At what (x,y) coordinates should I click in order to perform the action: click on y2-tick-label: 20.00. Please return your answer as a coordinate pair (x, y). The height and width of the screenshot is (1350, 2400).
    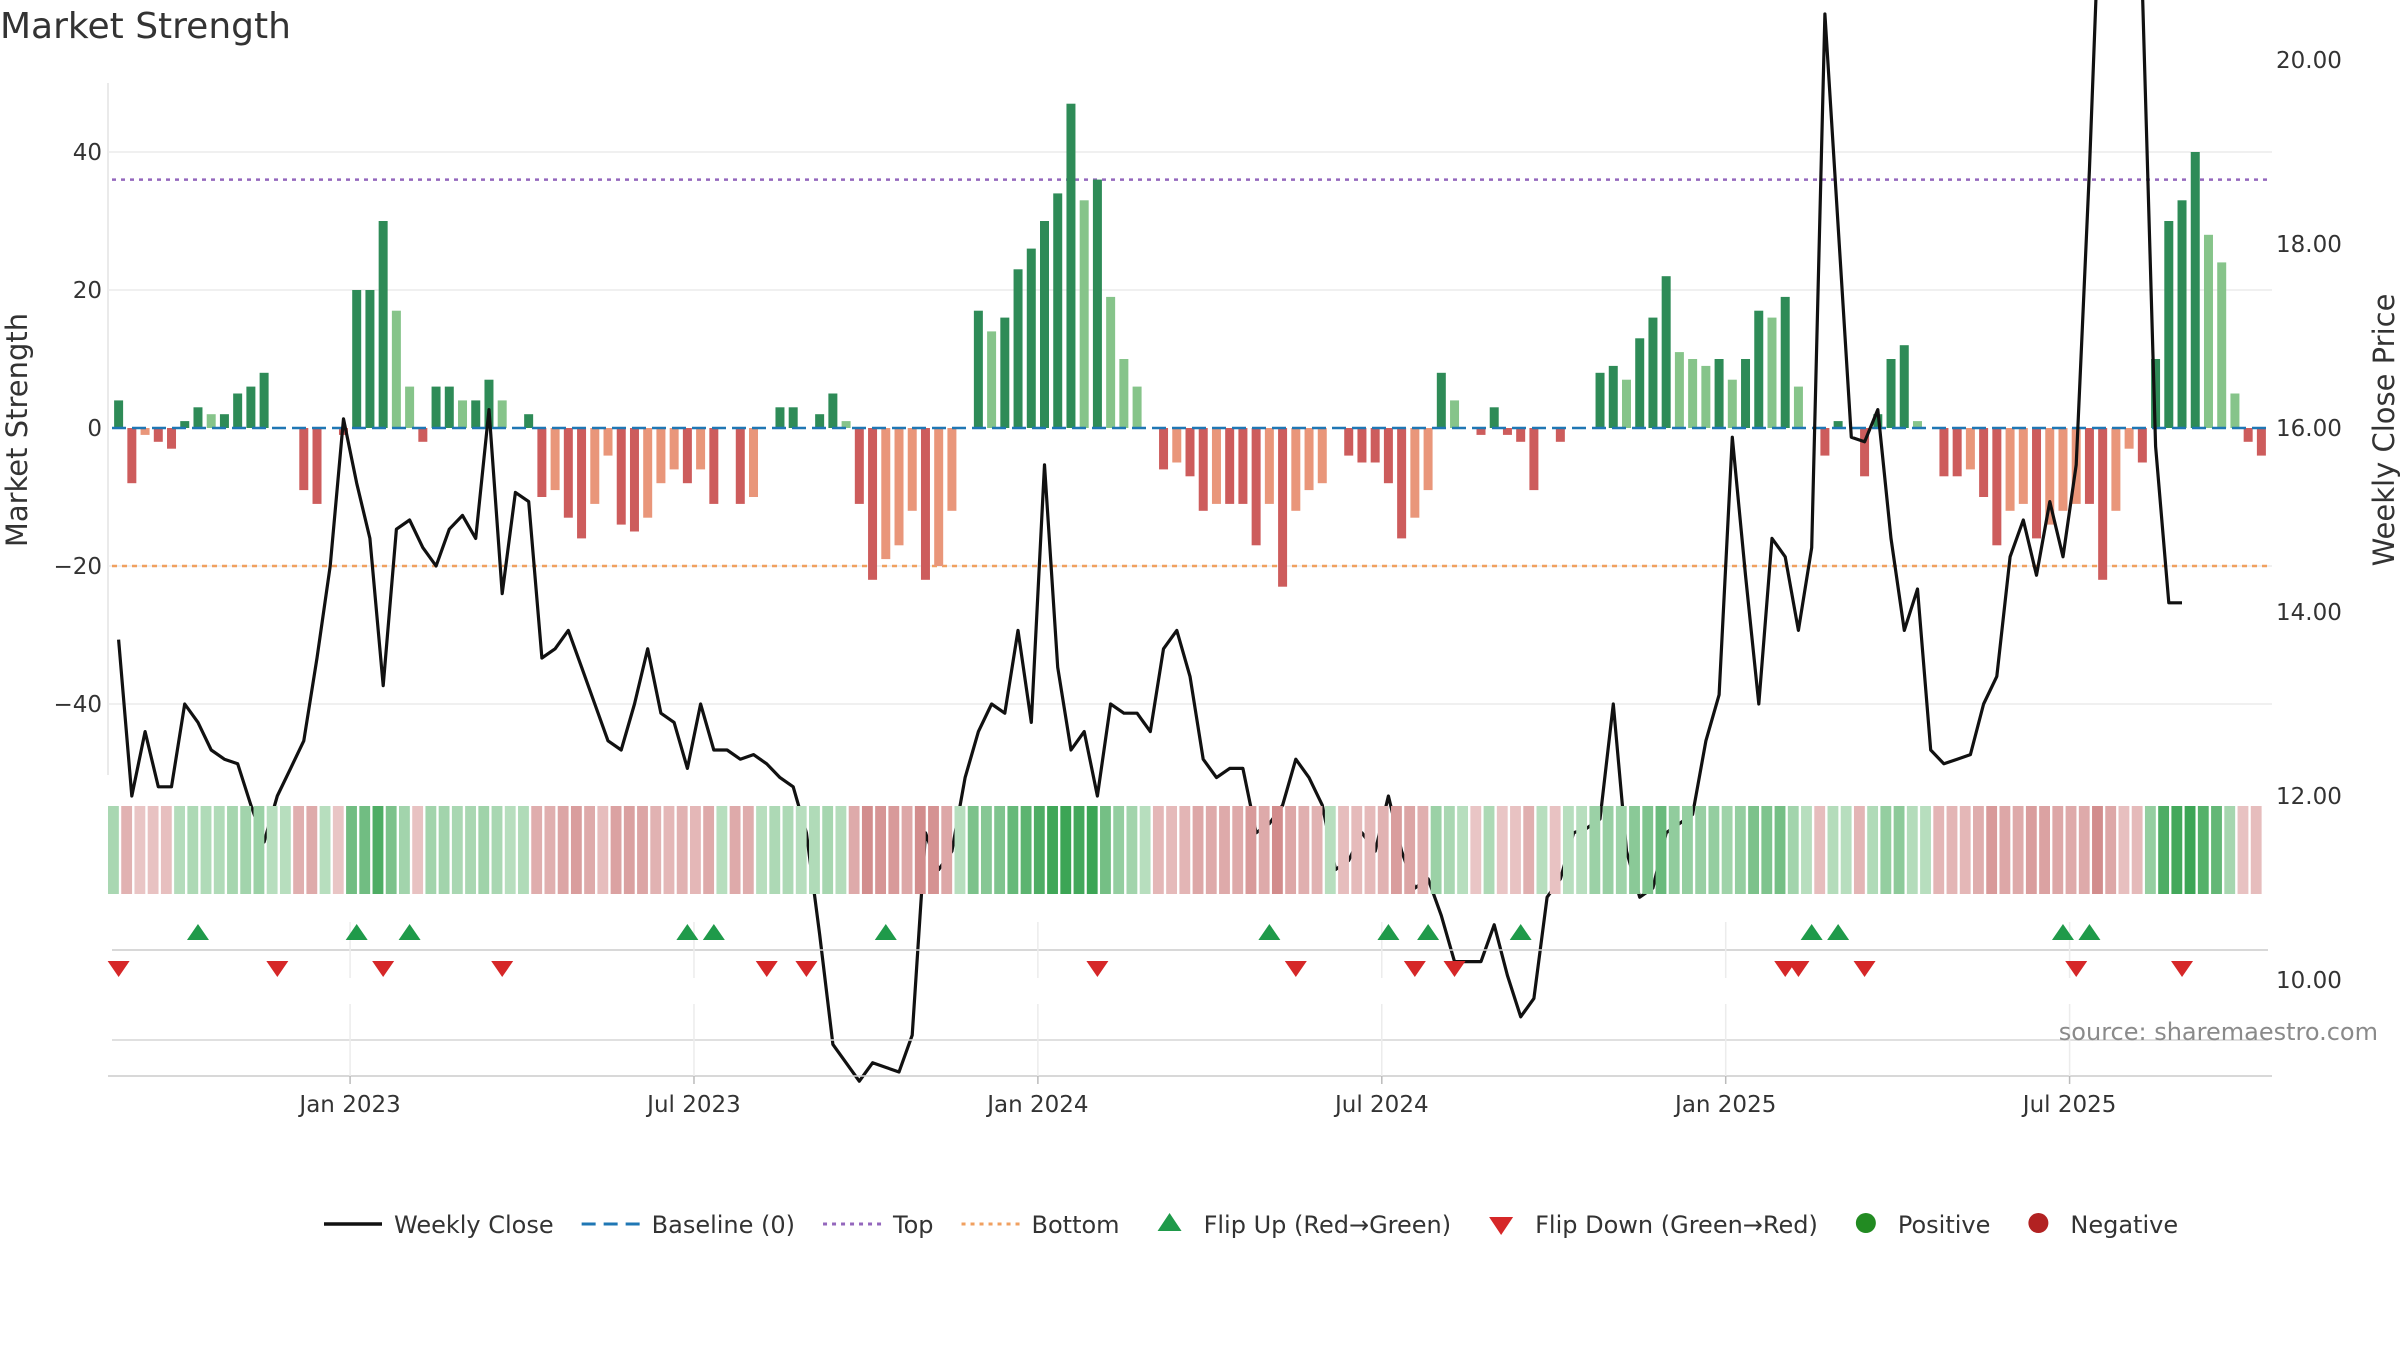
    Looking at the image, I should click on (2309, 61).